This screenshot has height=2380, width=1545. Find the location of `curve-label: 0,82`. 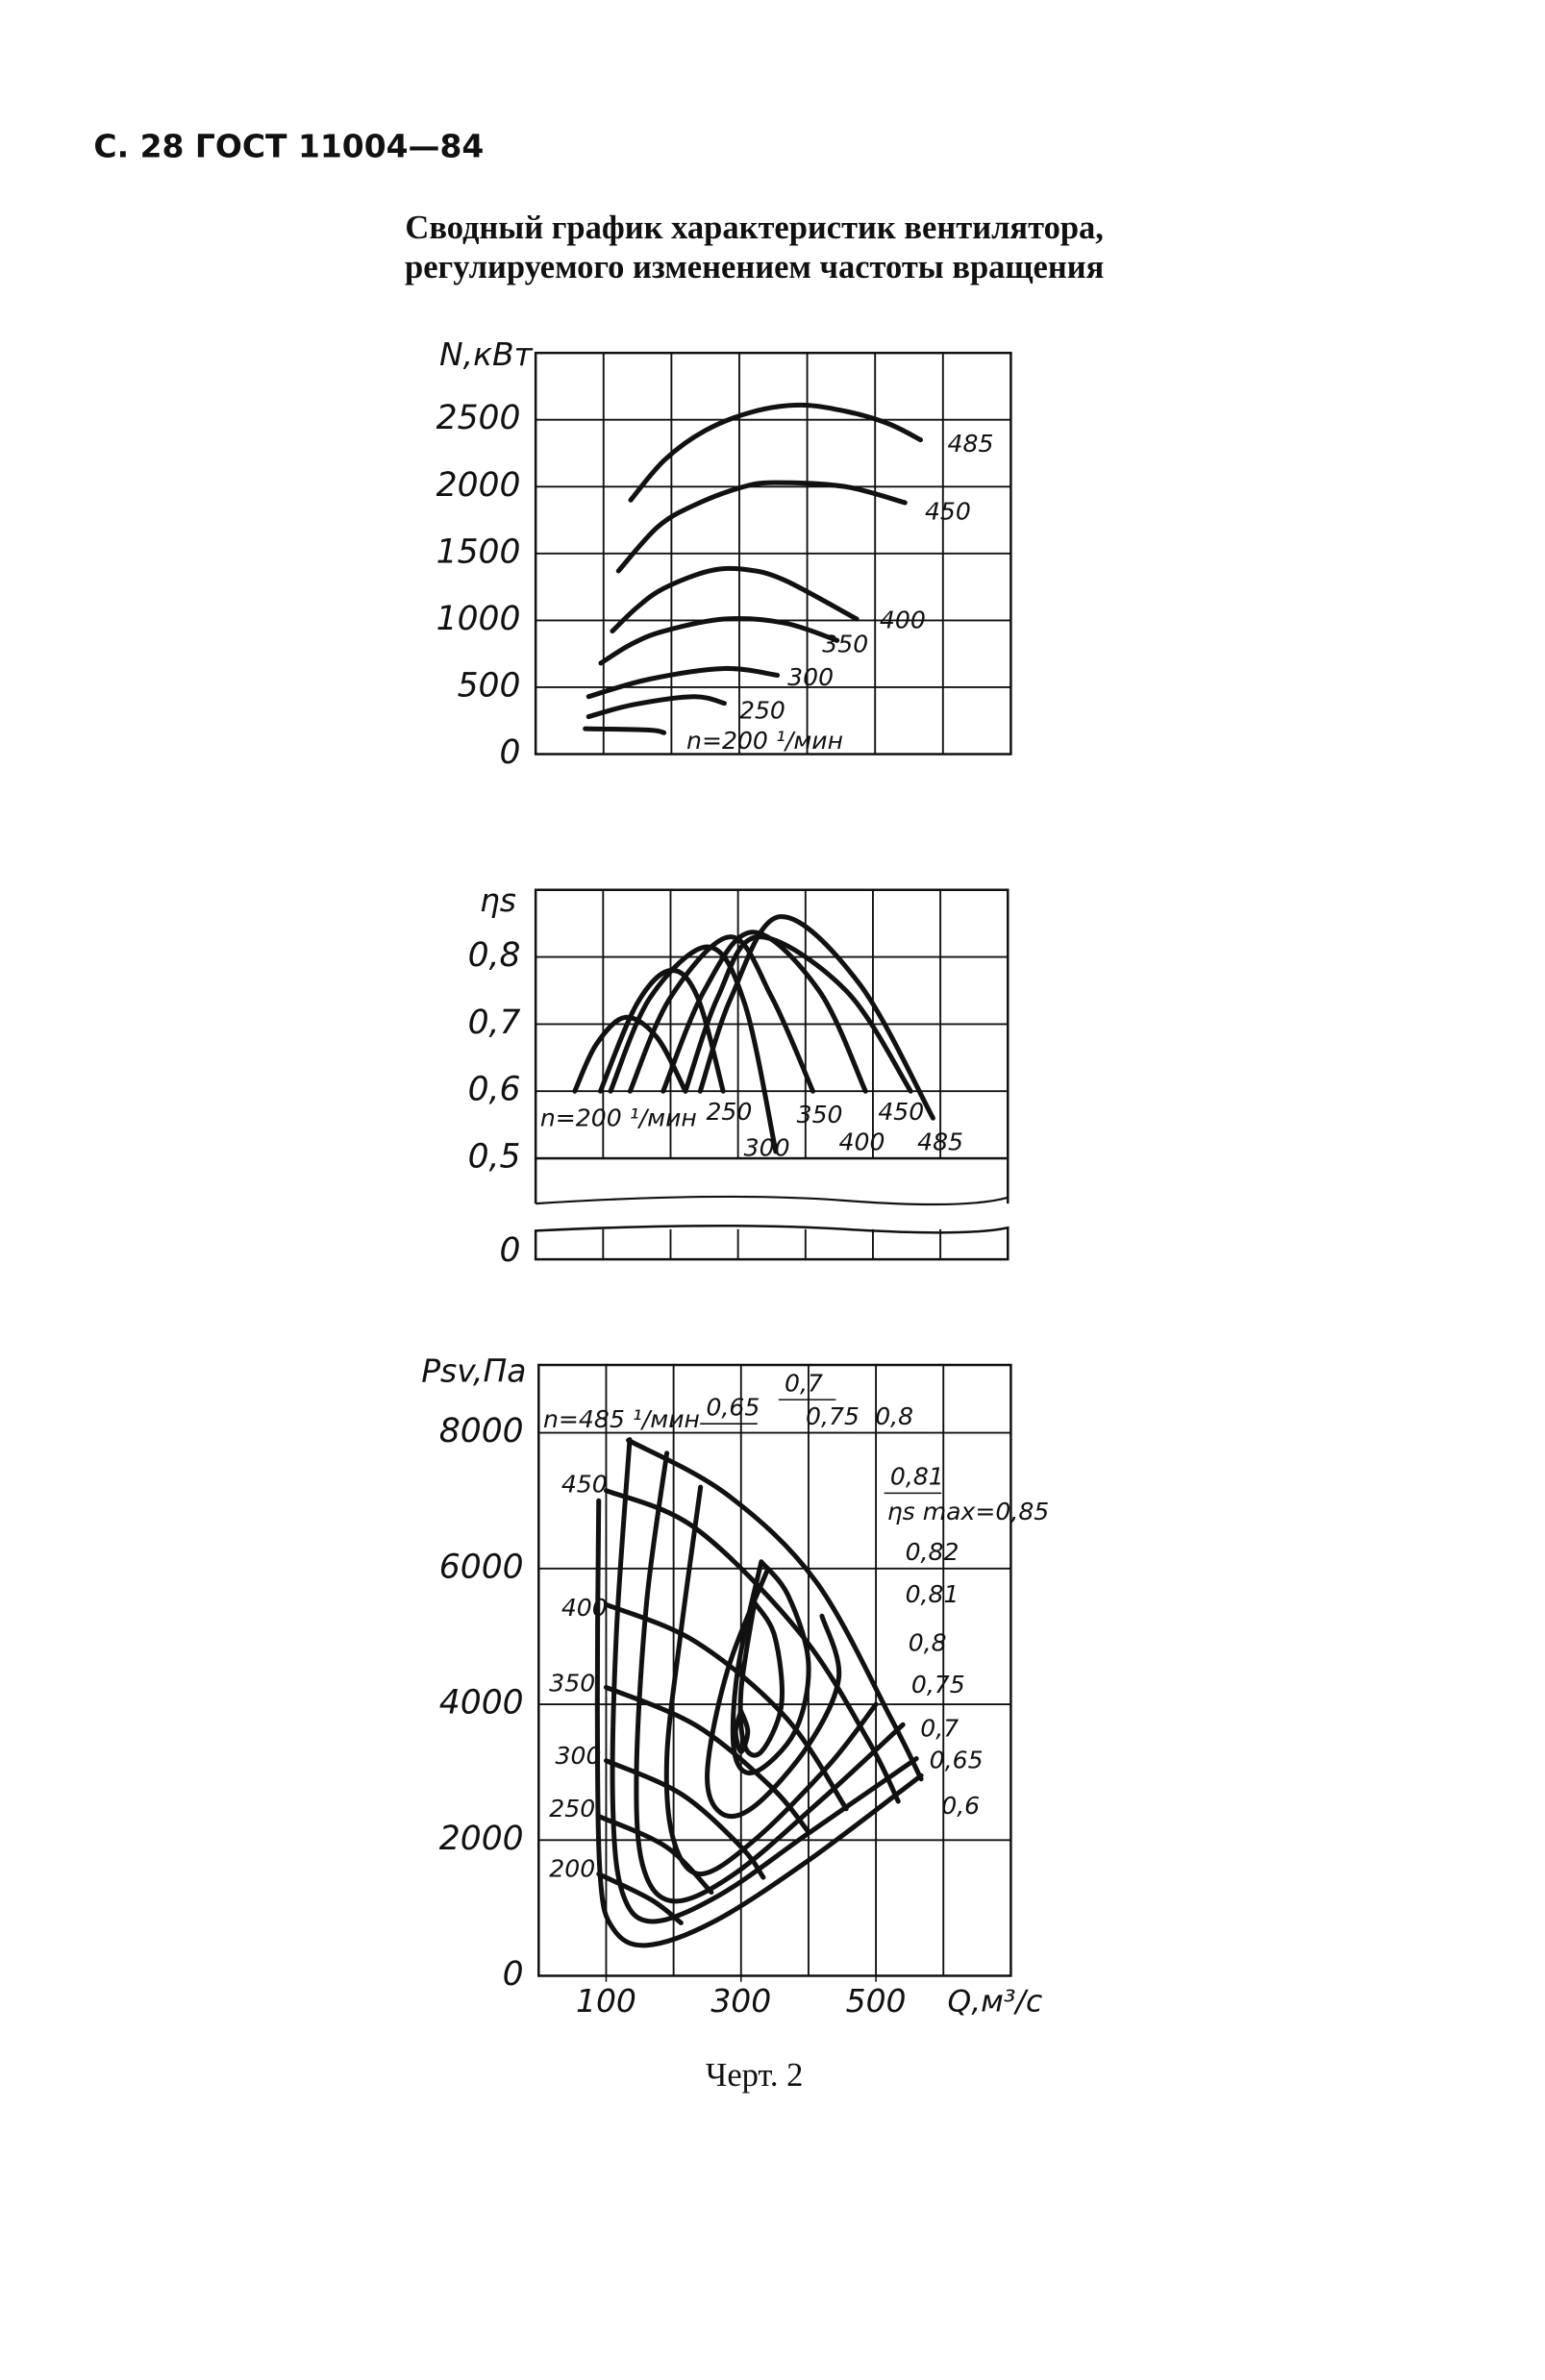

curve-label: 0,82 is located at coordinates (932, 1552).